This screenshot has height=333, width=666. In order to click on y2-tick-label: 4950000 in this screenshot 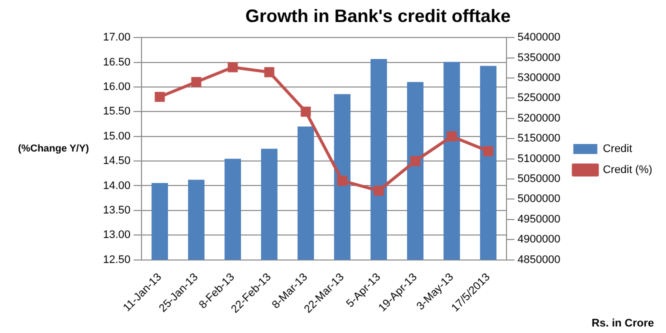, I will do `click(539, 219)`.